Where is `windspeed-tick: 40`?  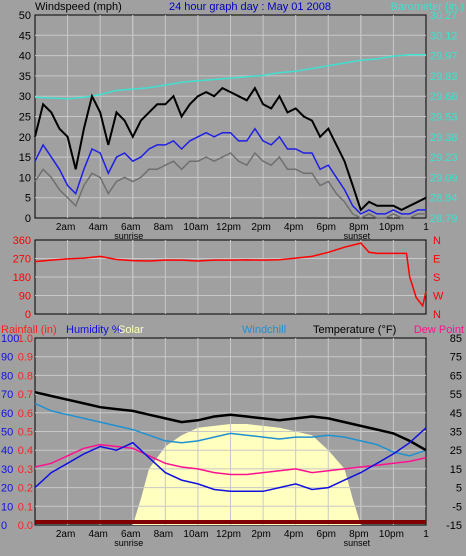 windspeed-tick: 40 is located at coordinates (25, 57).